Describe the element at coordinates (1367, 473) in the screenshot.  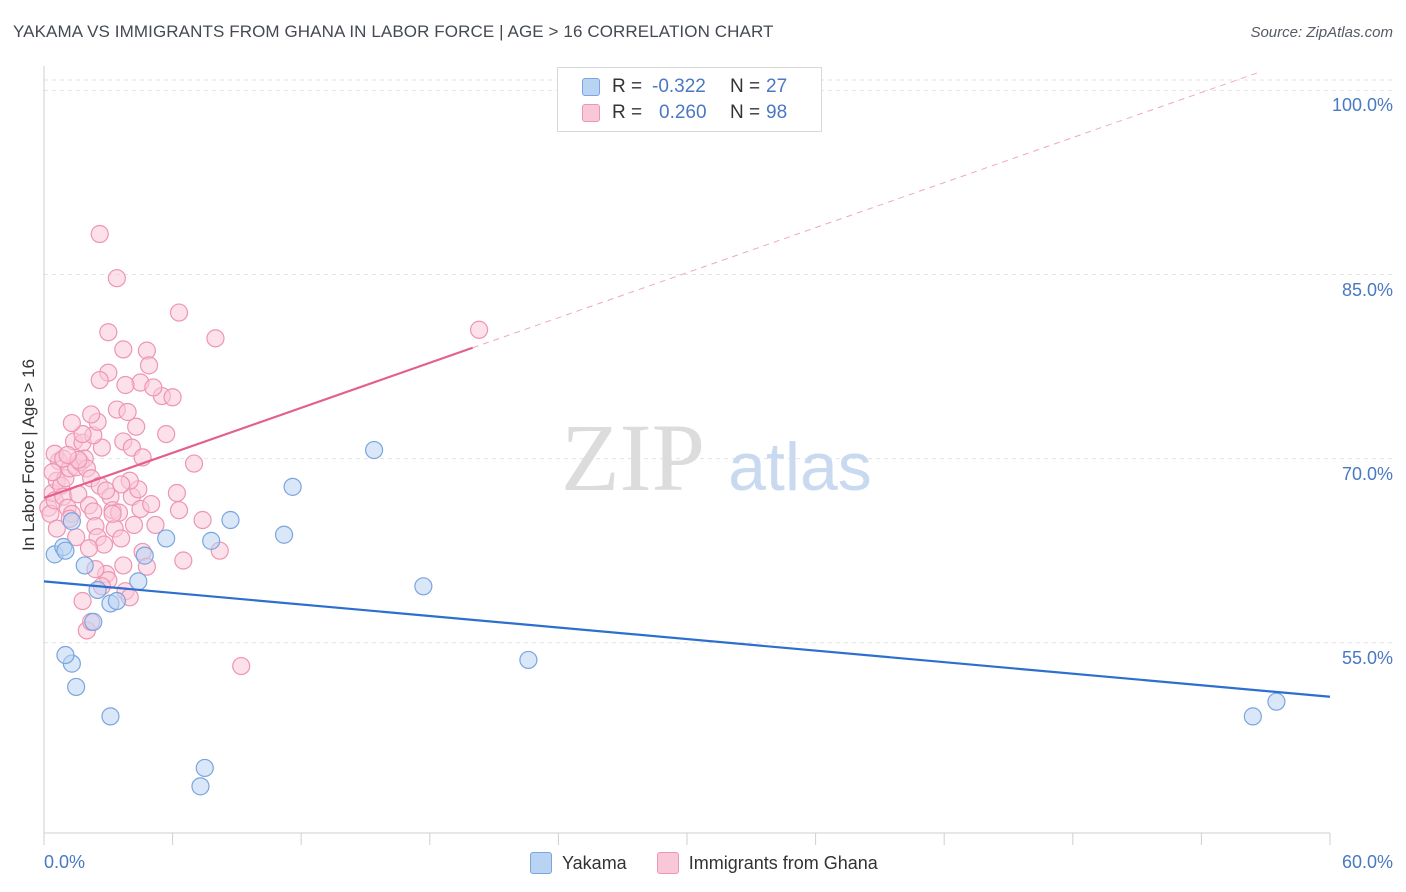
I see `y-tick-label: 70.0%` at that location.